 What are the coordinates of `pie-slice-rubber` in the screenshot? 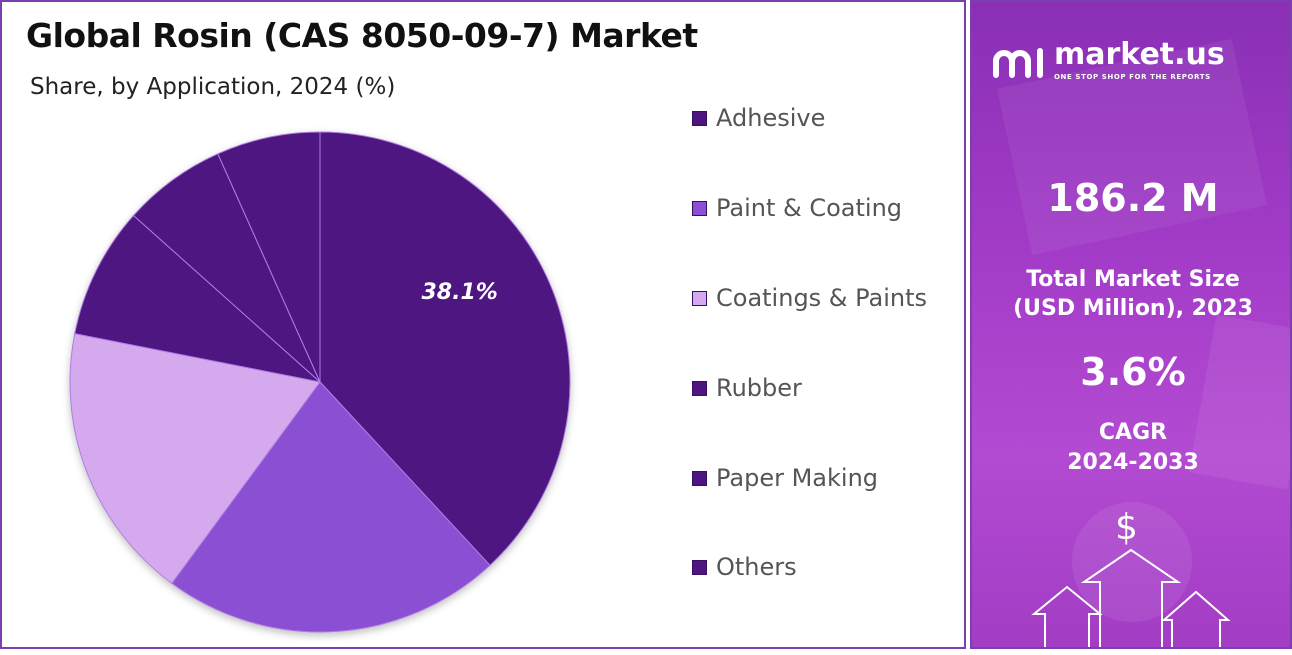 It's located at (198, 298).